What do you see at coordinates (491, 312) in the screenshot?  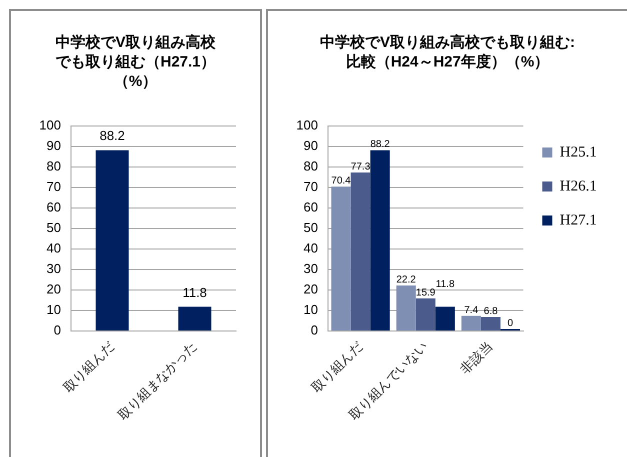 I see `data-label: 6.8` at bounding box center [491, 312].